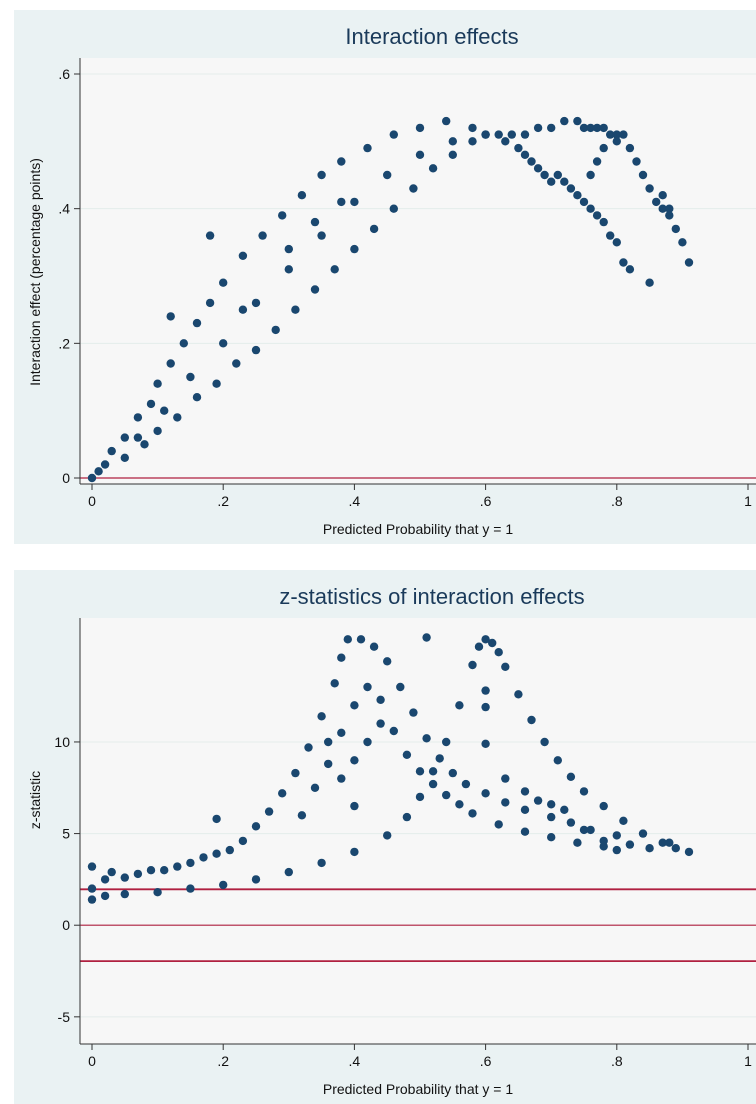 The image size is (756, 1104). Describe the element at coordinates (64, 343) in the screenshot. I see `y-tick-label: .2` at that location.